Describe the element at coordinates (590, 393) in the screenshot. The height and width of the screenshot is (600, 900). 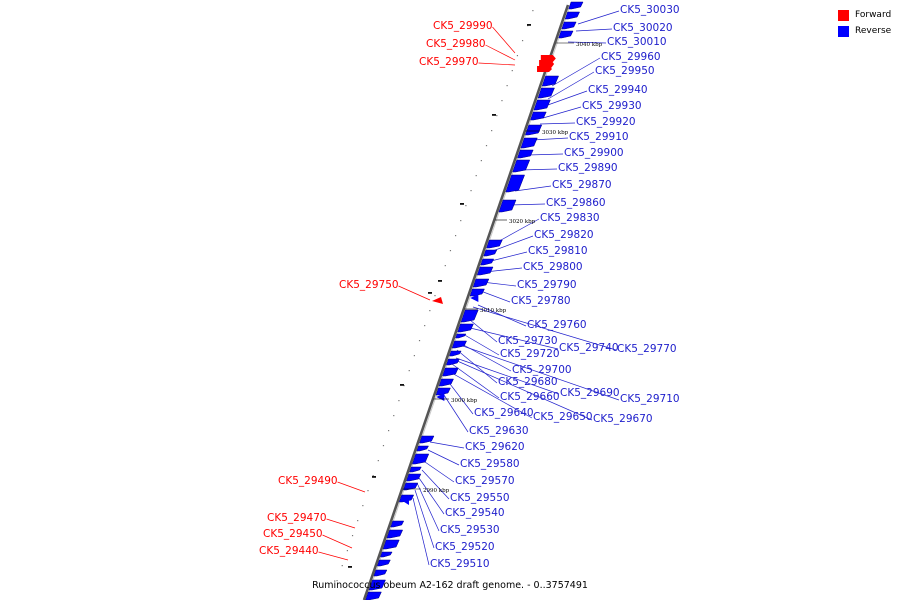
I see `gene-label: CK5_29690` at that location.